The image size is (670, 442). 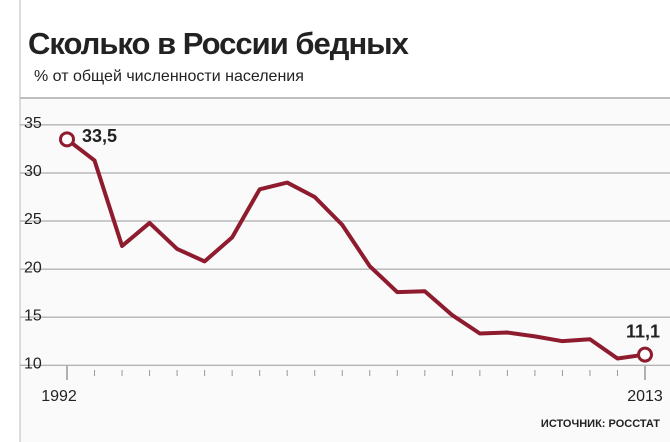 What do you see at coordinates (643, 331) in the screenshot?
I see `data-label: 11,1` at bounding box center [643, 331].